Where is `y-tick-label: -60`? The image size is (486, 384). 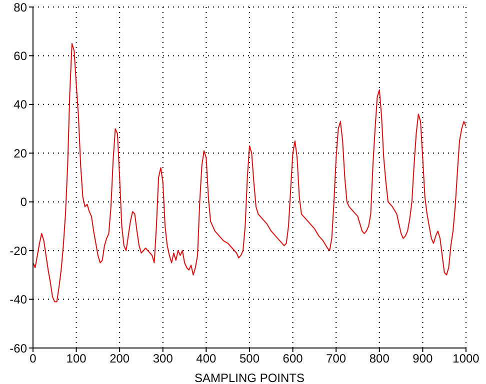 y-tick-label: -60 is located at coordinates (19, 348).